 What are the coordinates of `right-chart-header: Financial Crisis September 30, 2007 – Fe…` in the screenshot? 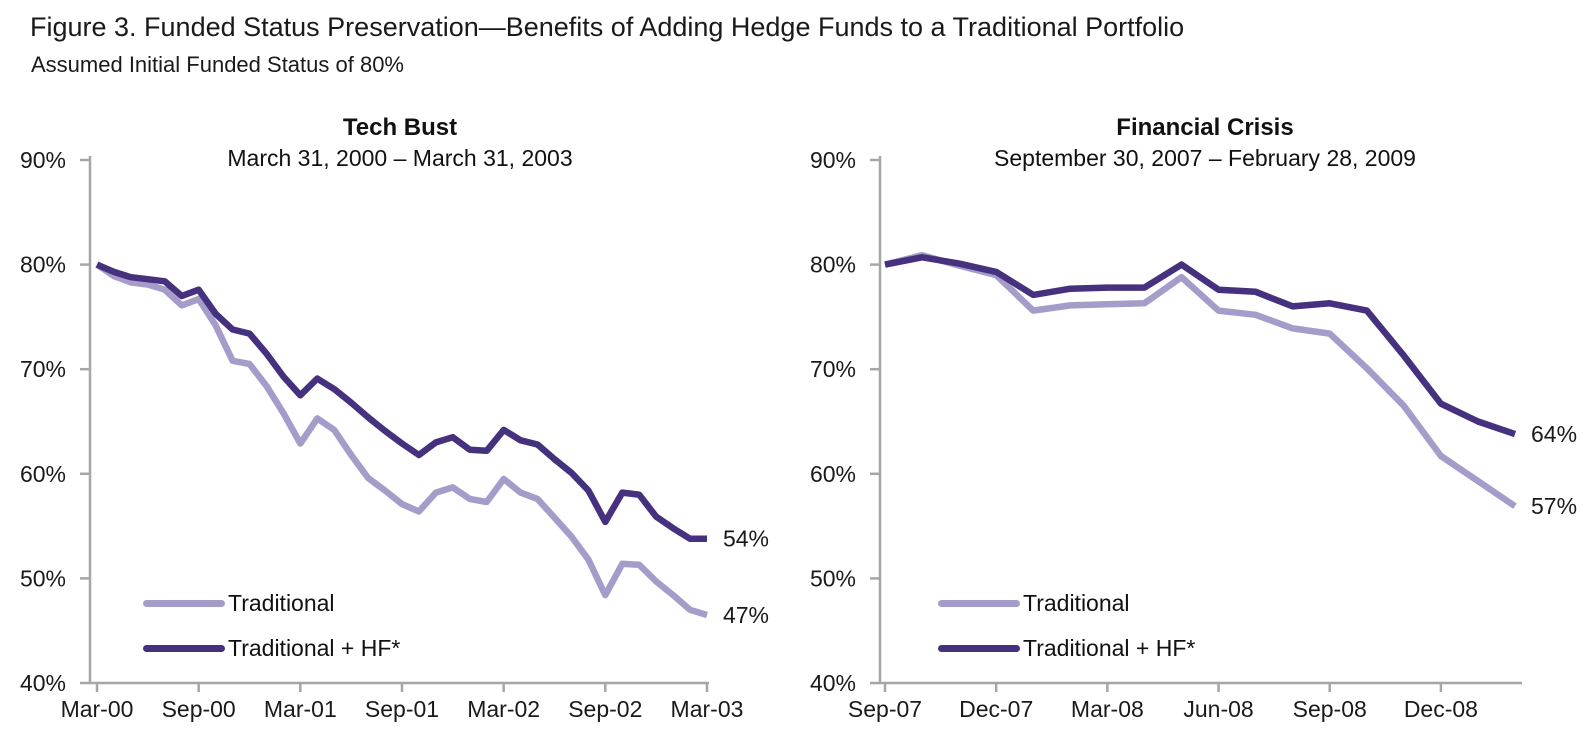 It's located at (1205, 143).